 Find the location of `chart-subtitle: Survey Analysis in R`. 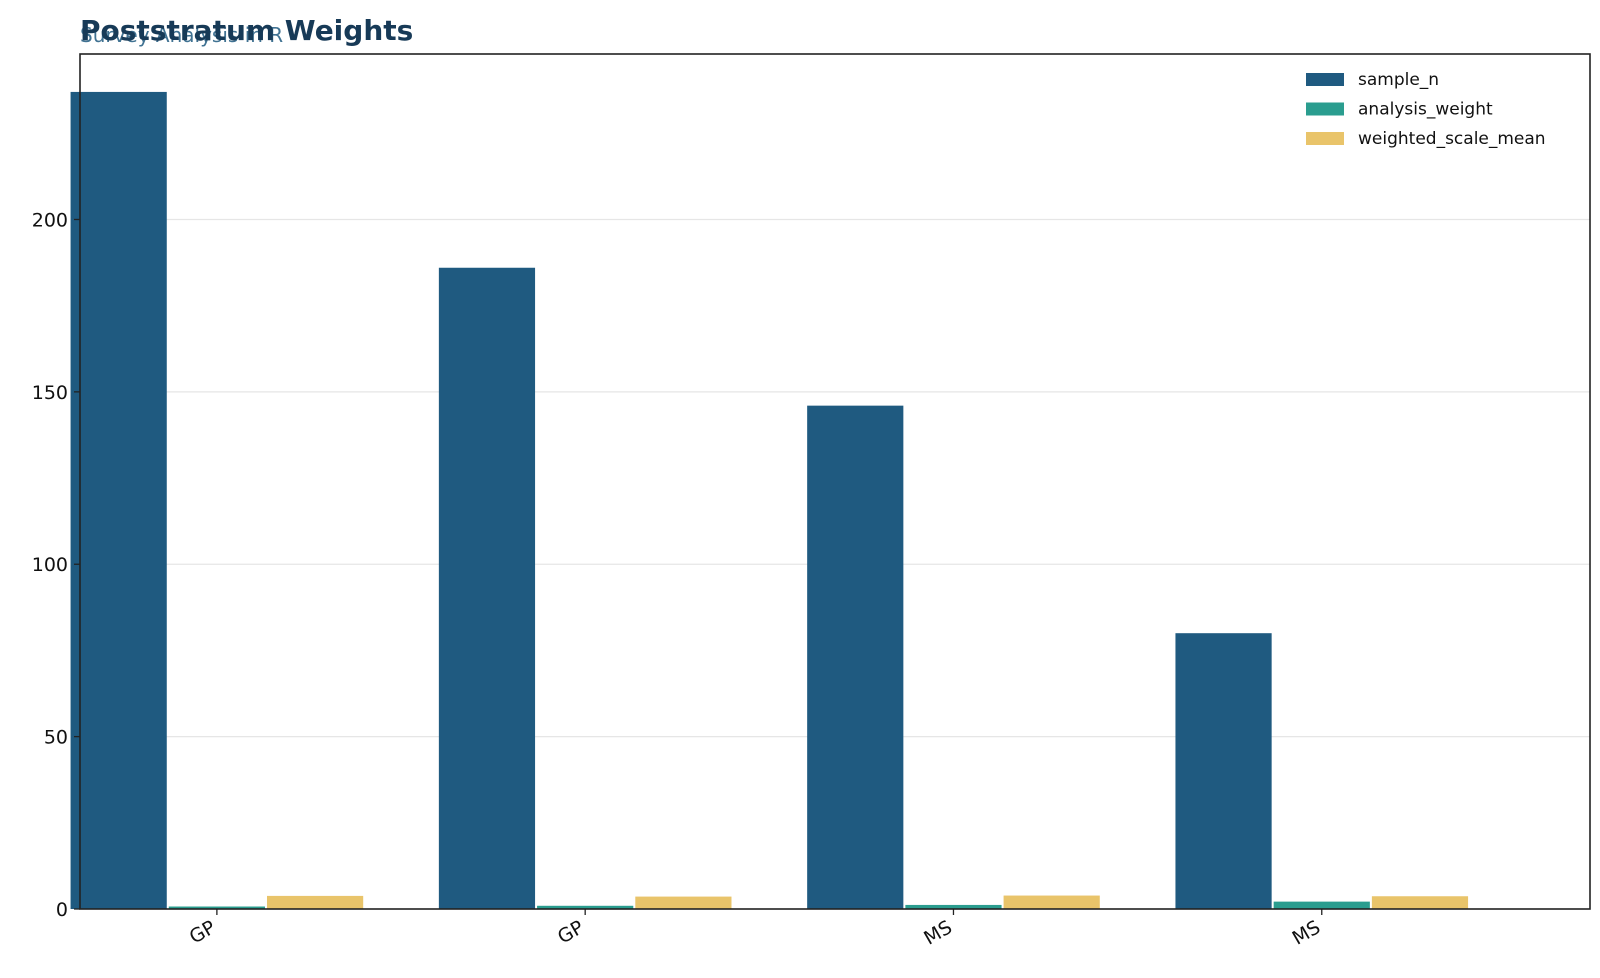

chart-subtitle: Survey Analysis in R is located at coordinates (181, 35).